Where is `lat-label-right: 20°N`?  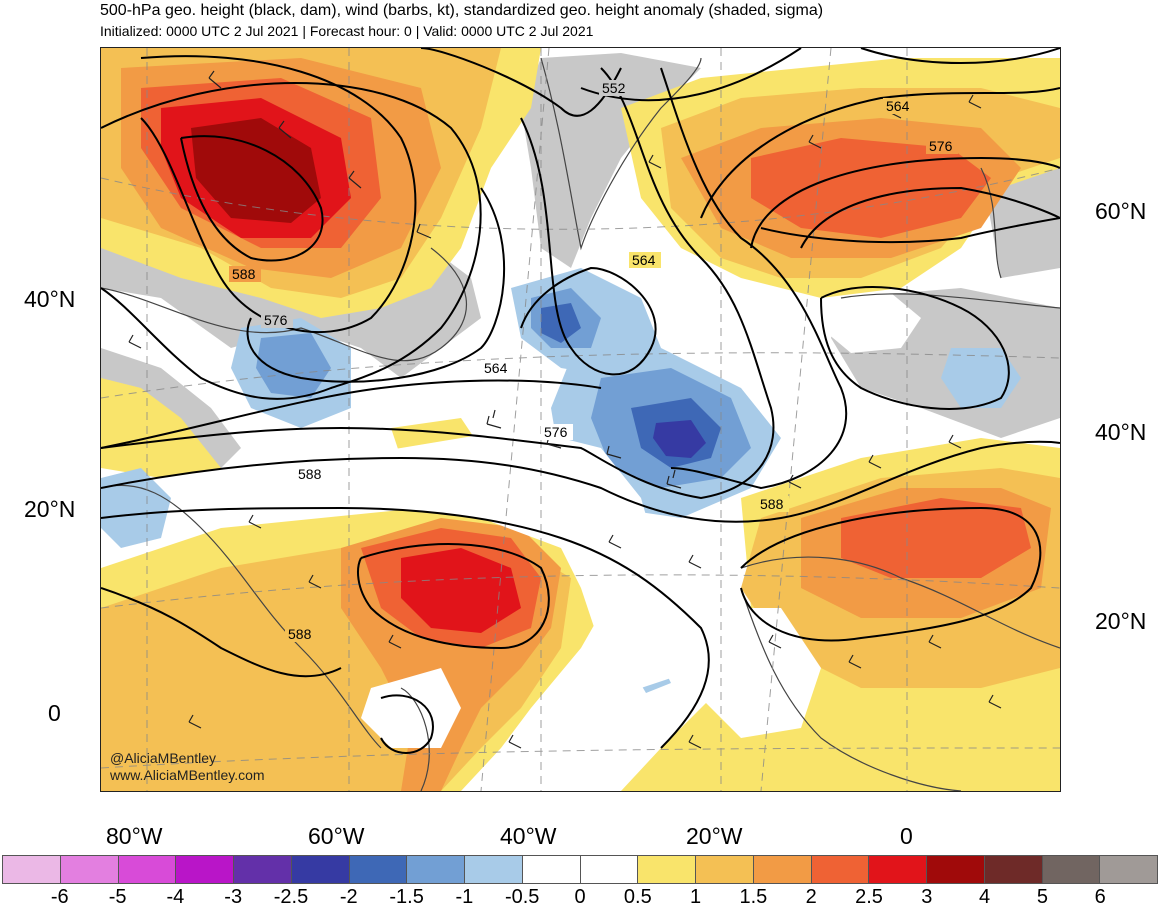 lat-label-right: 20°N is located at coordinates (1121, 621).